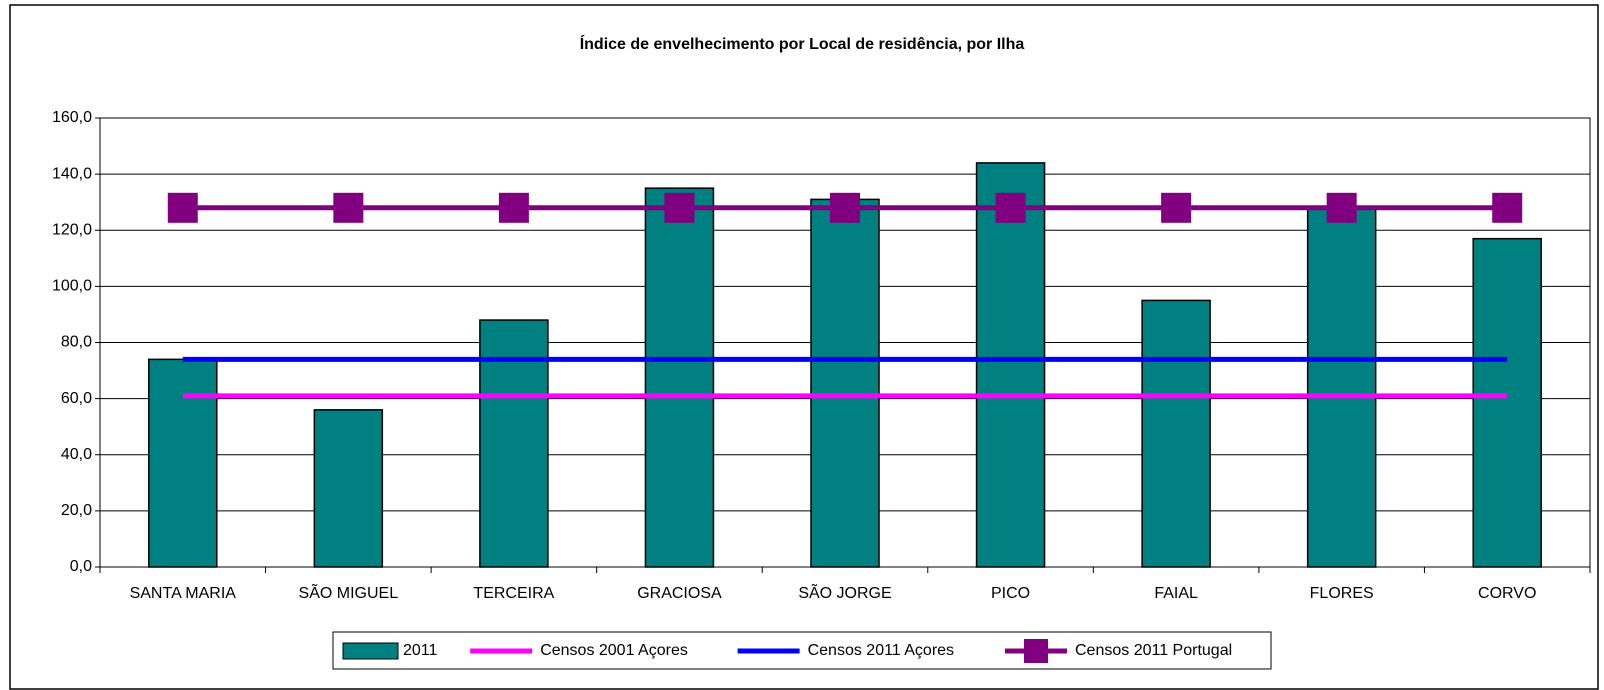  Describe the element at coordinates (72, 286) in the screenshot. I see `y-tick-label: 100,0` at that location.